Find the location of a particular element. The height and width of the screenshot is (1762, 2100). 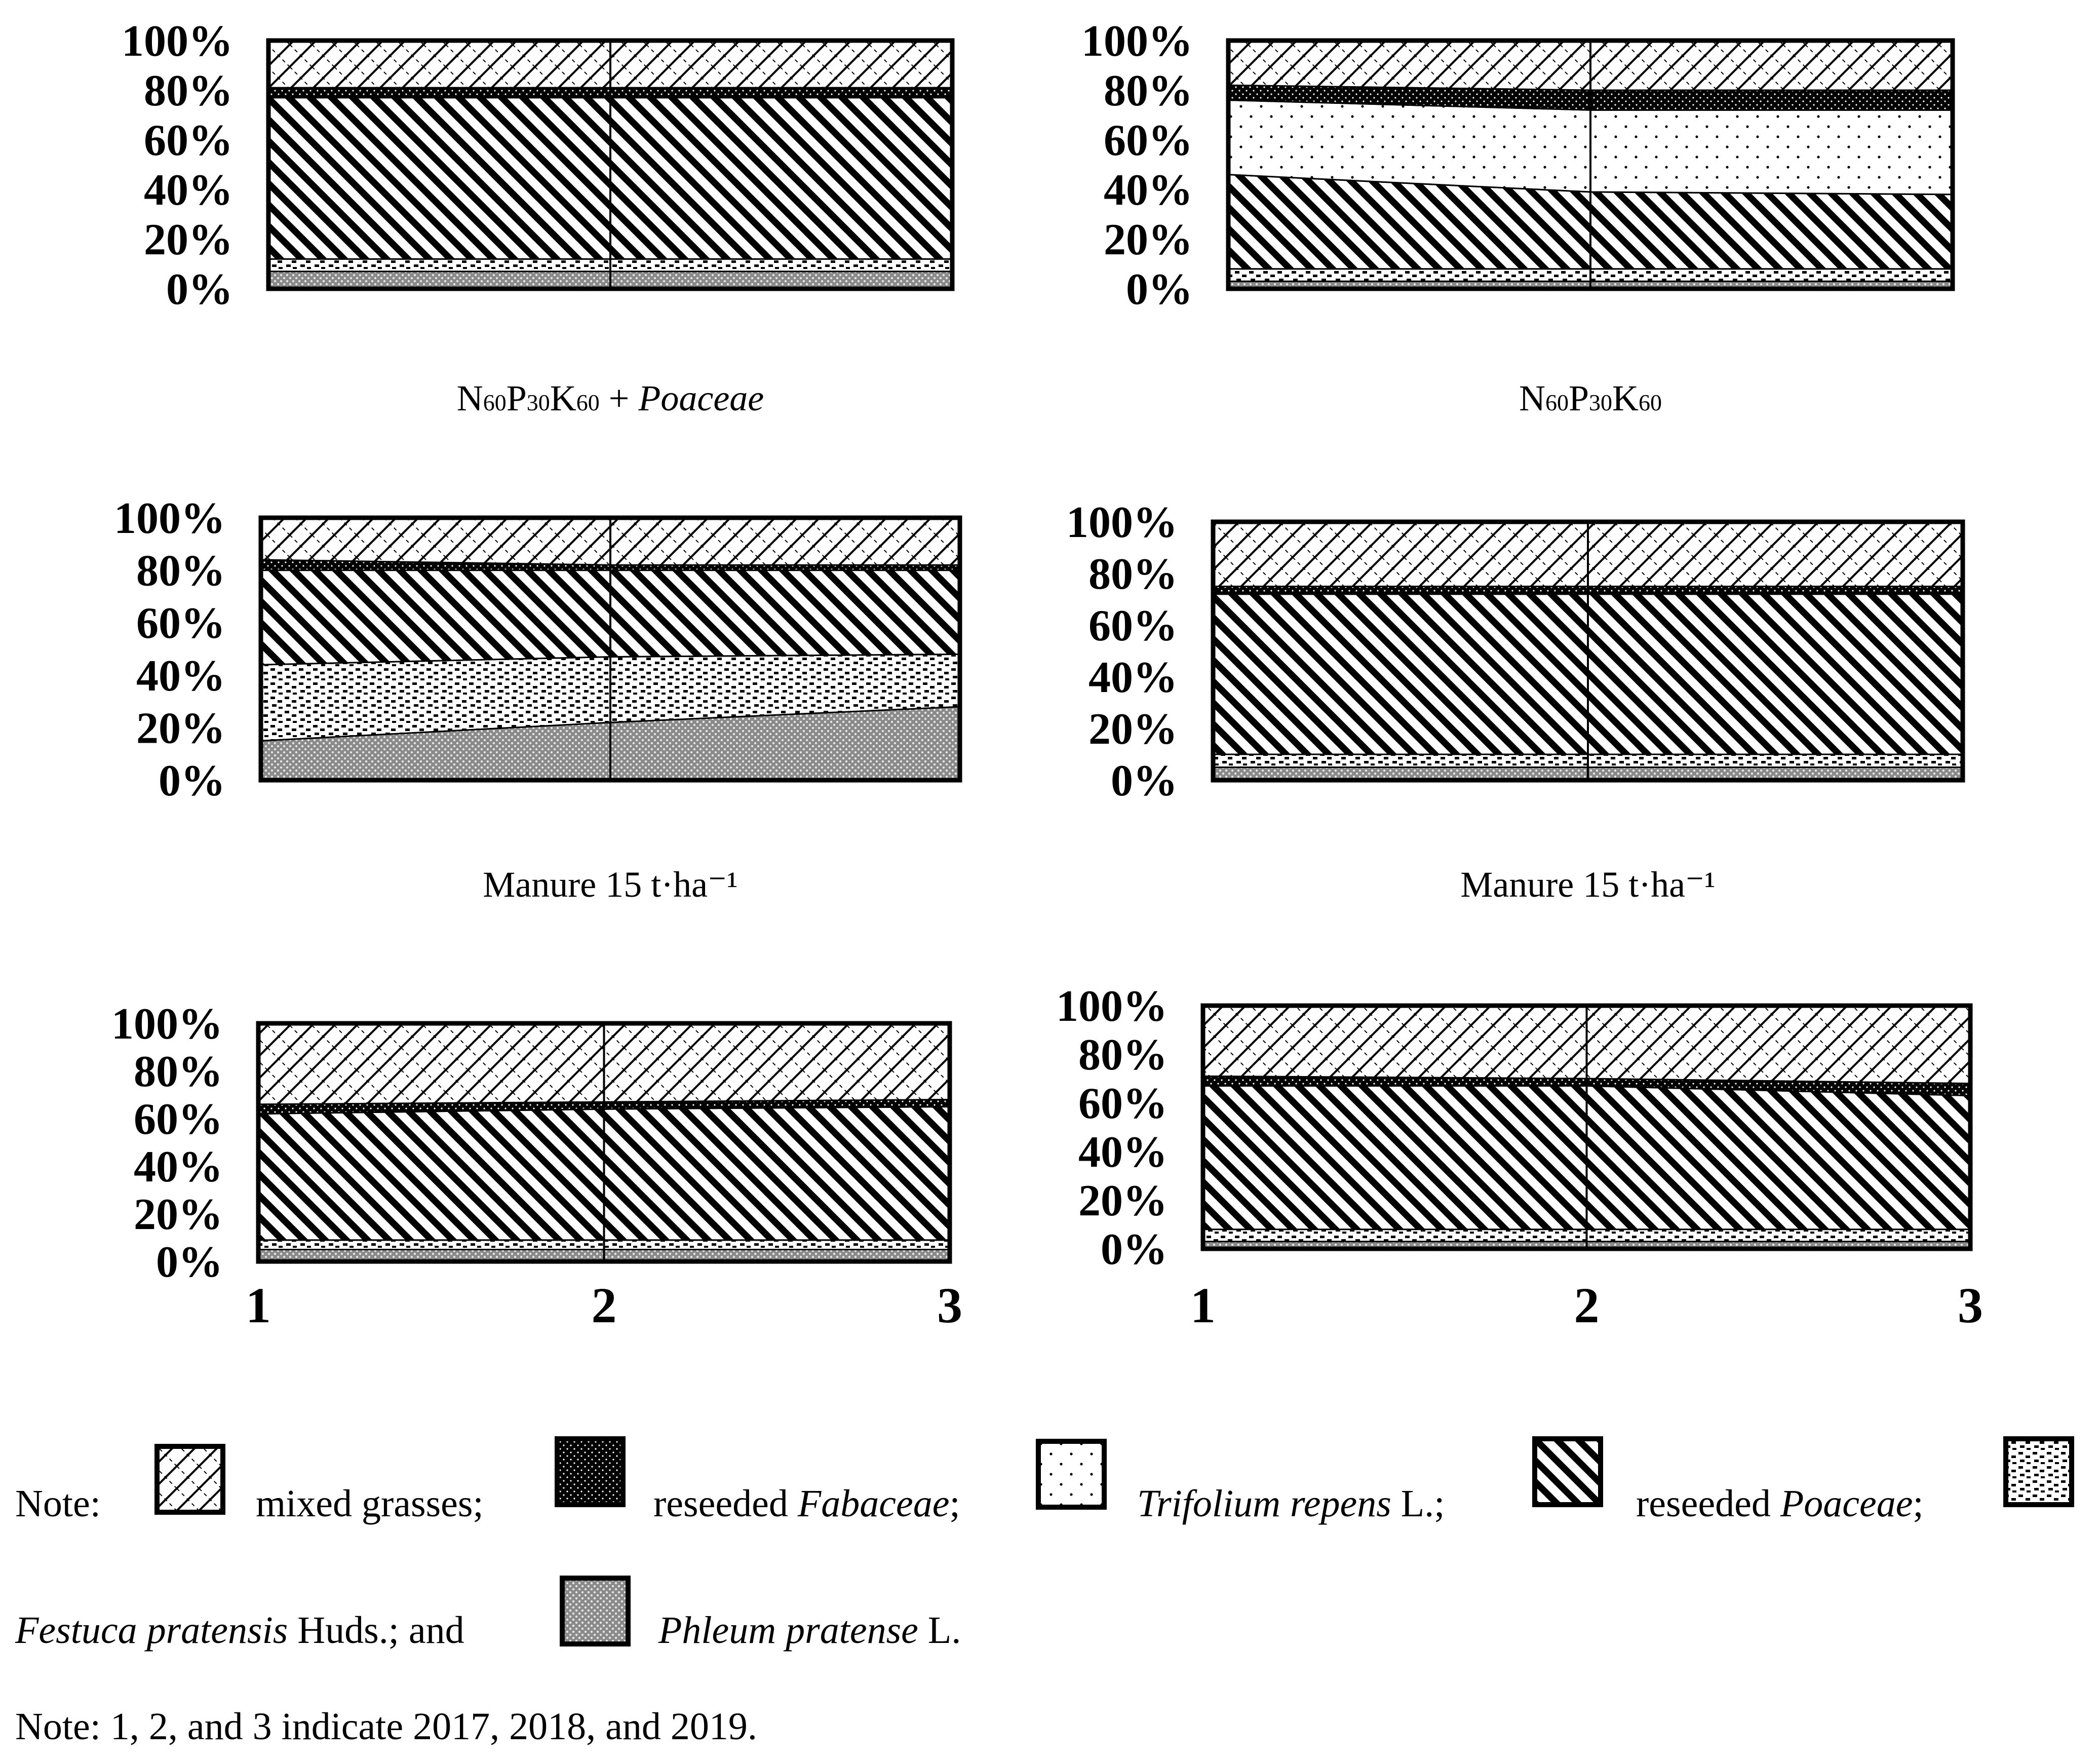

chart-panel-3: 0%20%40%60%80%100% Manure 15 t·ha⁻¹ is located at coordinates (538, 699).